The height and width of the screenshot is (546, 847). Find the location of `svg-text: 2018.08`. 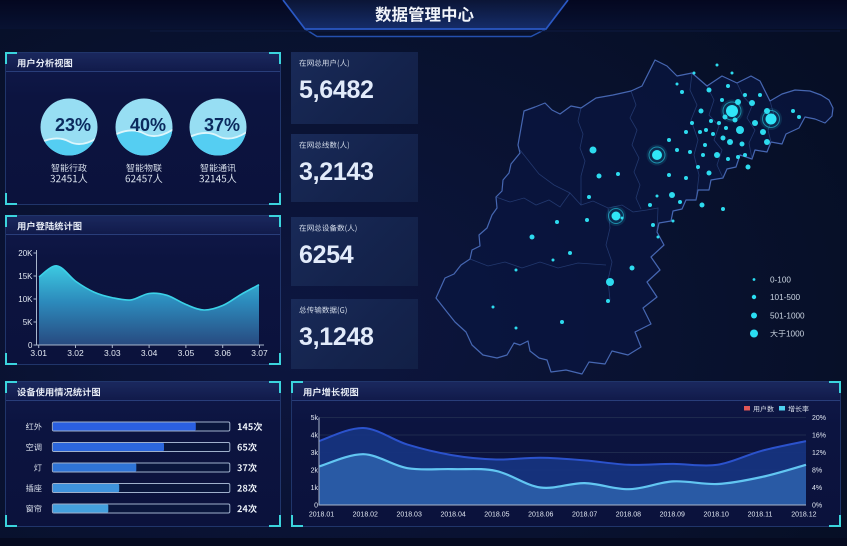

svg-text: 2018.08 is located at coordinates (628, 515).